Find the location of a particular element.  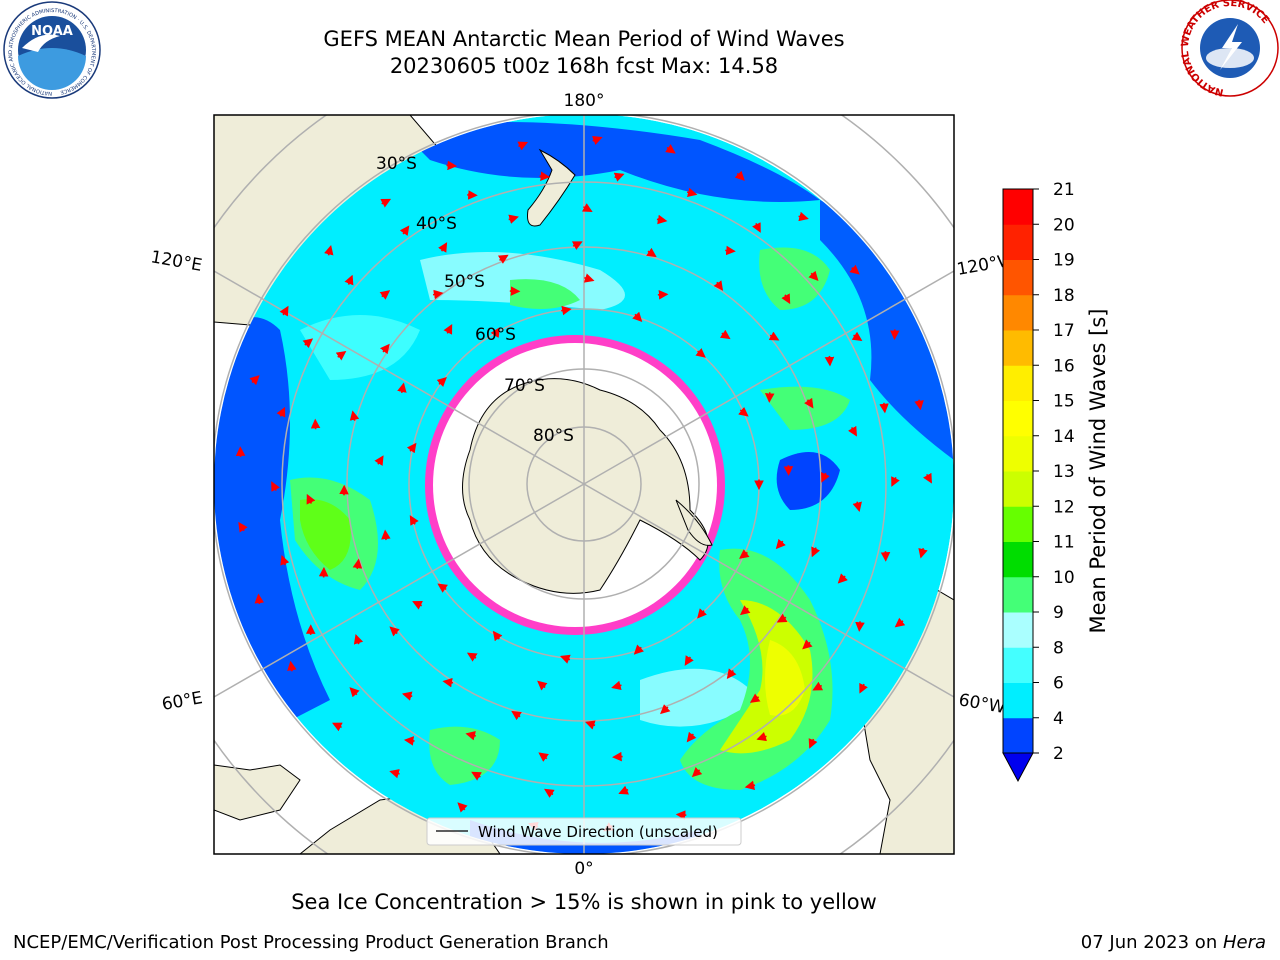

colorbar-tick-label: 6 is located at coordinates (1058, 684).